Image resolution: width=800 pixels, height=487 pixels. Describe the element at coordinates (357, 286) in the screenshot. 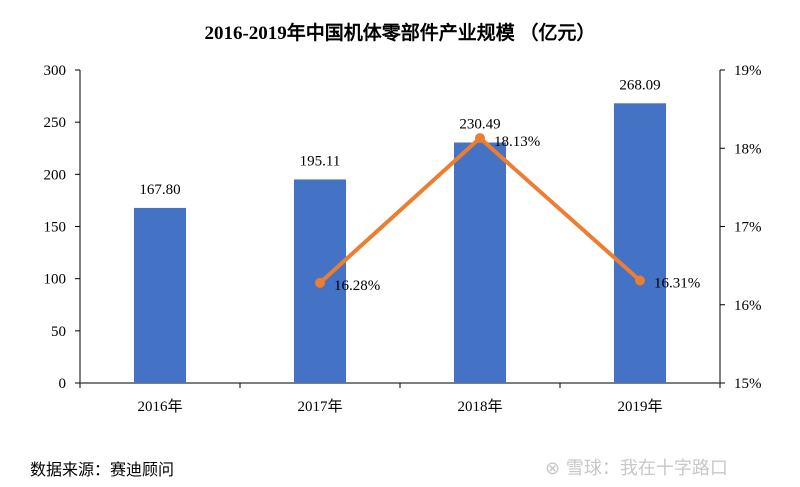

I see `line-data-label: 16.28%` at that location.